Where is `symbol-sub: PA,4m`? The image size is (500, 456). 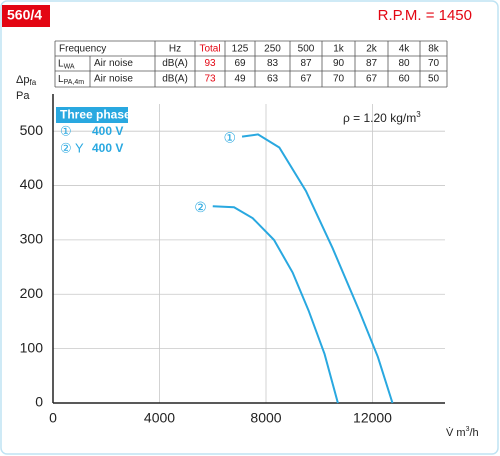
symbol-sub: PA,4m is located at coordinates (74, 82).